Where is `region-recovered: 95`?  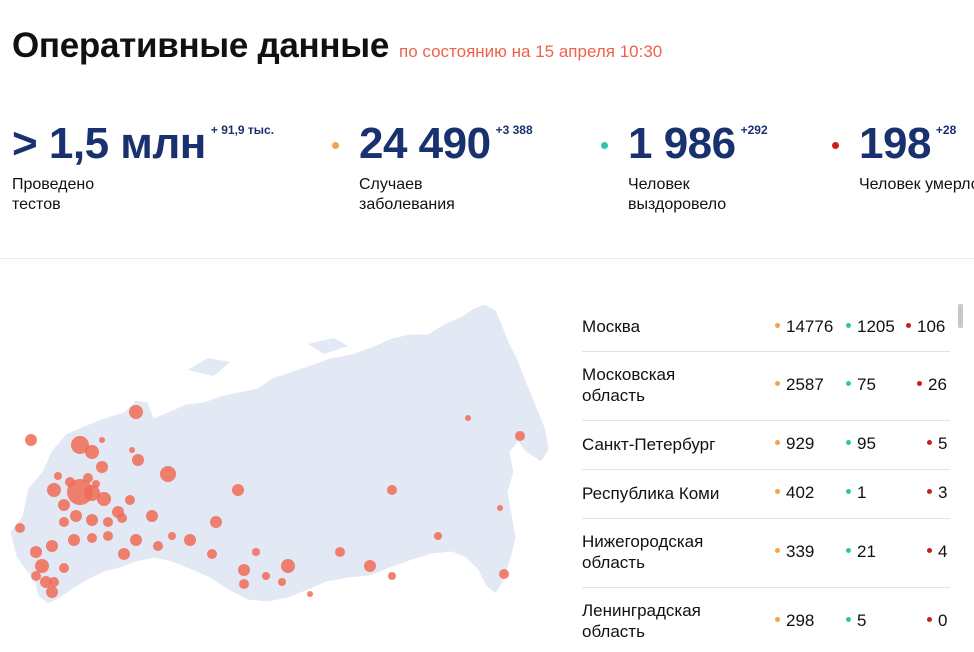 region-recovered: 95 is located at coordinates (861, 444).